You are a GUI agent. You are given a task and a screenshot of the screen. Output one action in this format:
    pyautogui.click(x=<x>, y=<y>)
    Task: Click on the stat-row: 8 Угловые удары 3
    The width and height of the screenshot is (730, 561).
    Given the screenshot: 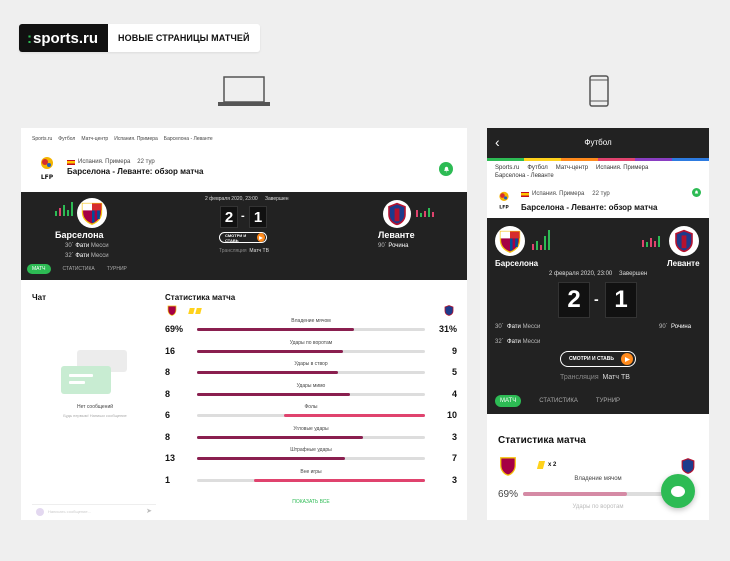 What is the action you would take?
    pyautogui.click(x=311, y=436)
    